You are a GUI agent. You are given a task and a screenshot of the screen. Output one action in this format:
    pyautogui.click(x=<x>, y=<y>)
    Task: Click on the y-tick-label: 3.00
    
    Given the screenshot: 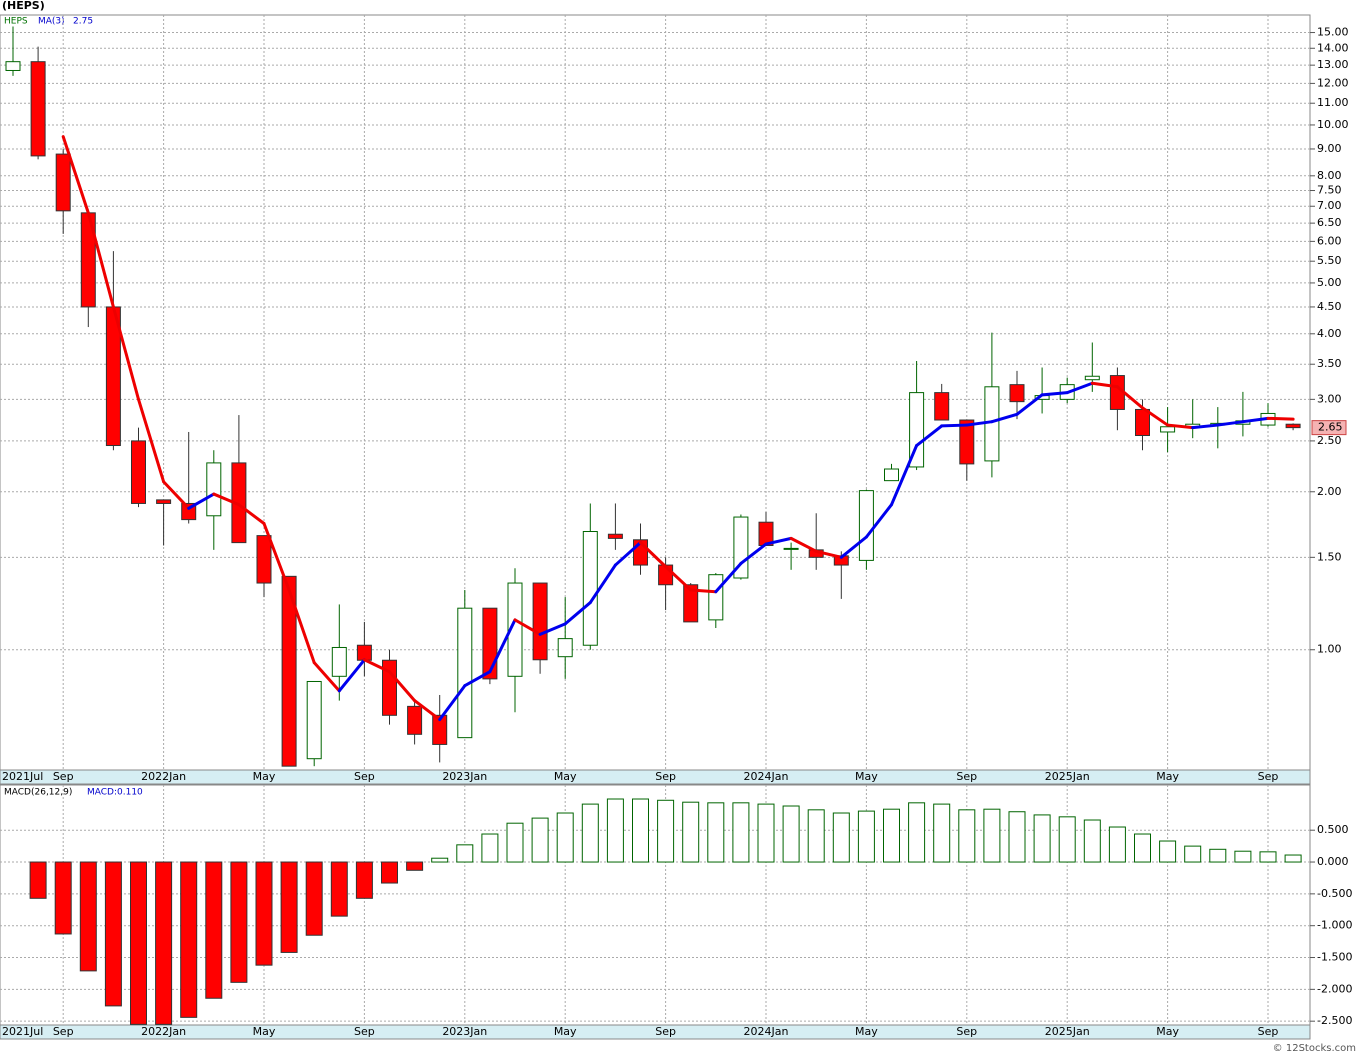 What is the action you would take?
    pyautogui.click(x=1329, y=398)
    